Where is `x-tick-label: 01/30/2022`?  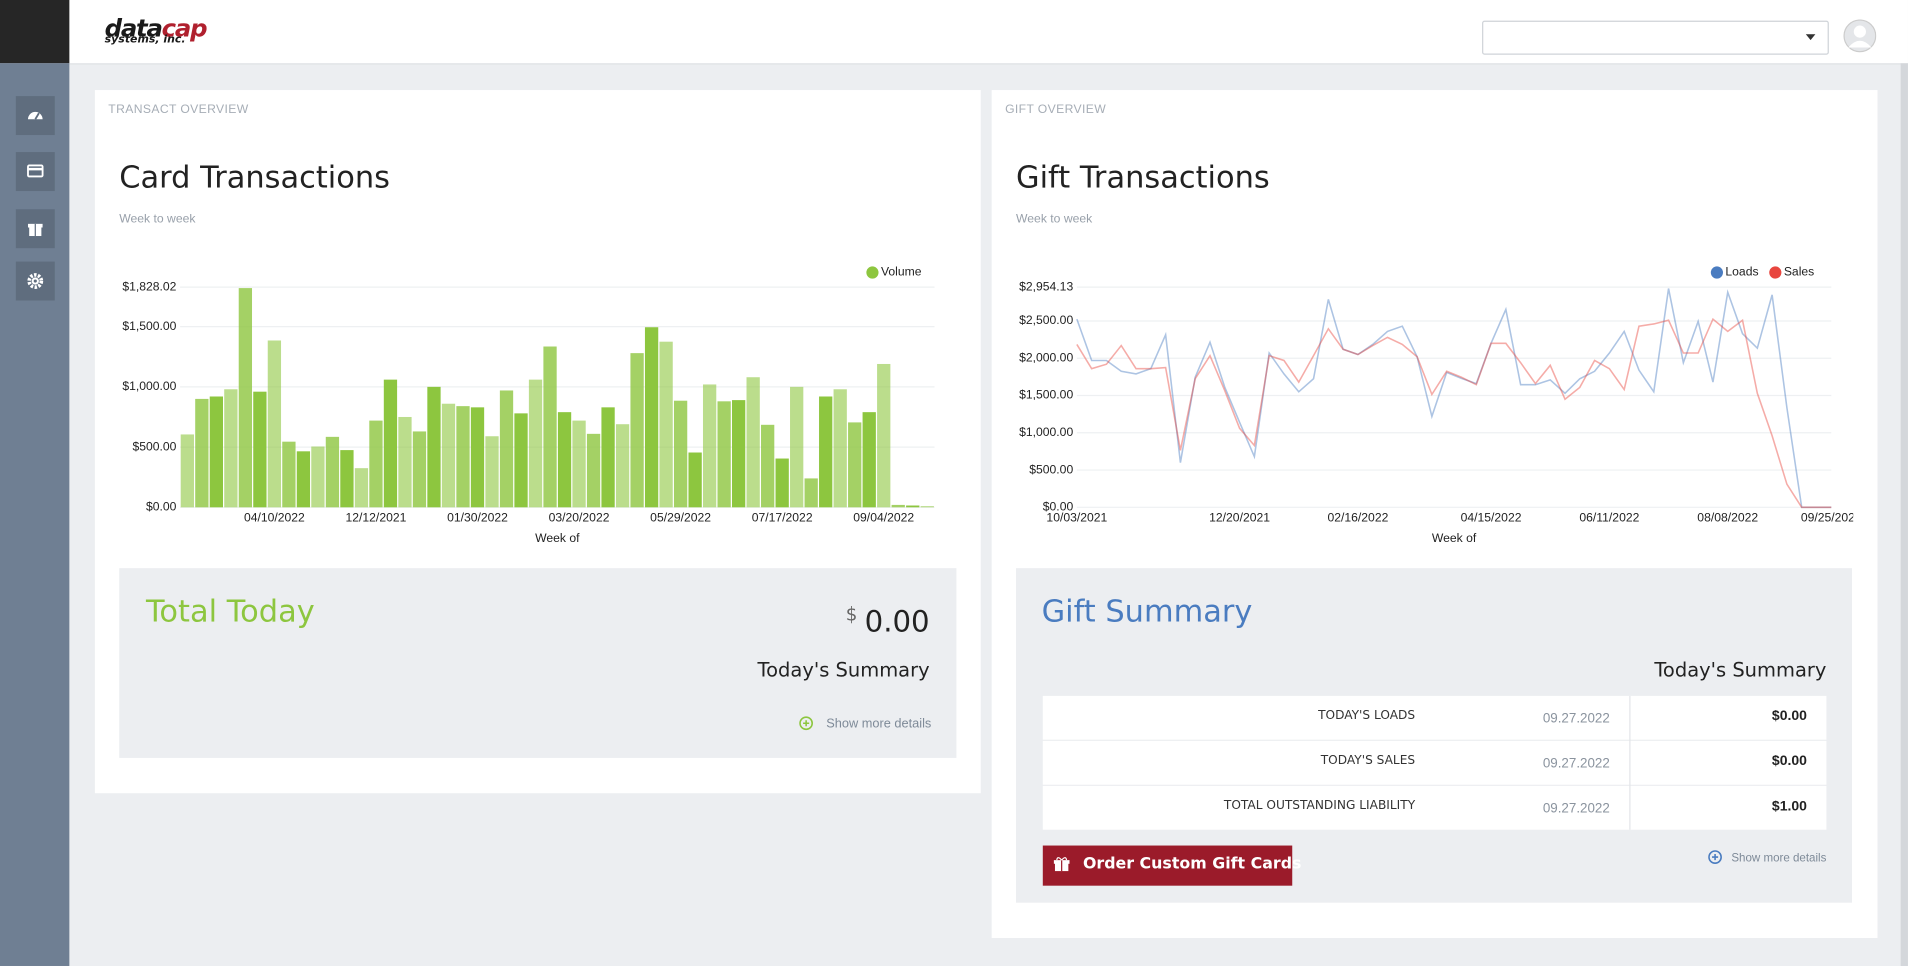
x-tick-label: 01/30/2022 is located at coordinates (477, 517).